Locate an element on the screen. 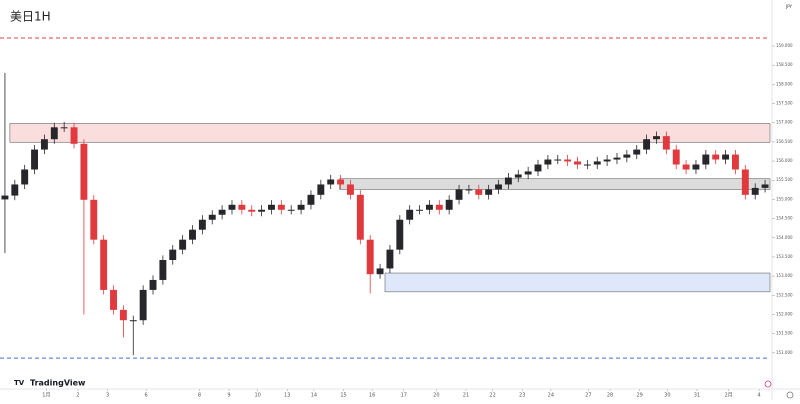  x-tick-label: 14 is located at coordinates (314, 396).